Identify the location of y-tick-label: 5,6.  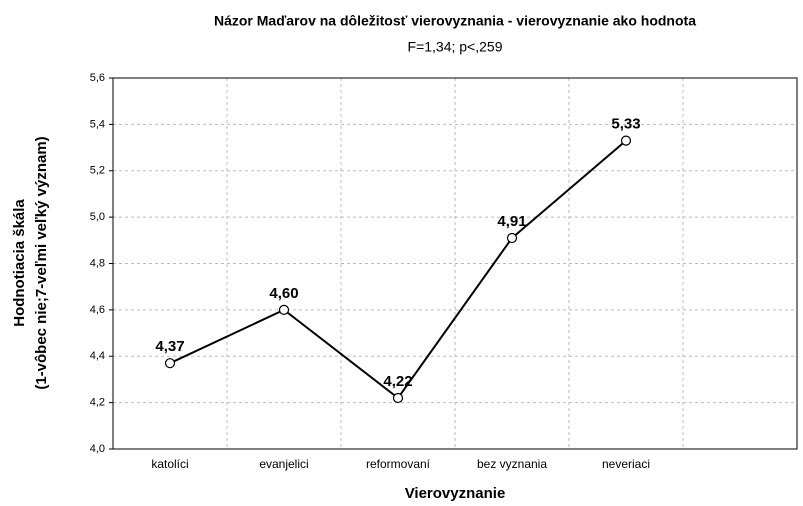
(97, 78).